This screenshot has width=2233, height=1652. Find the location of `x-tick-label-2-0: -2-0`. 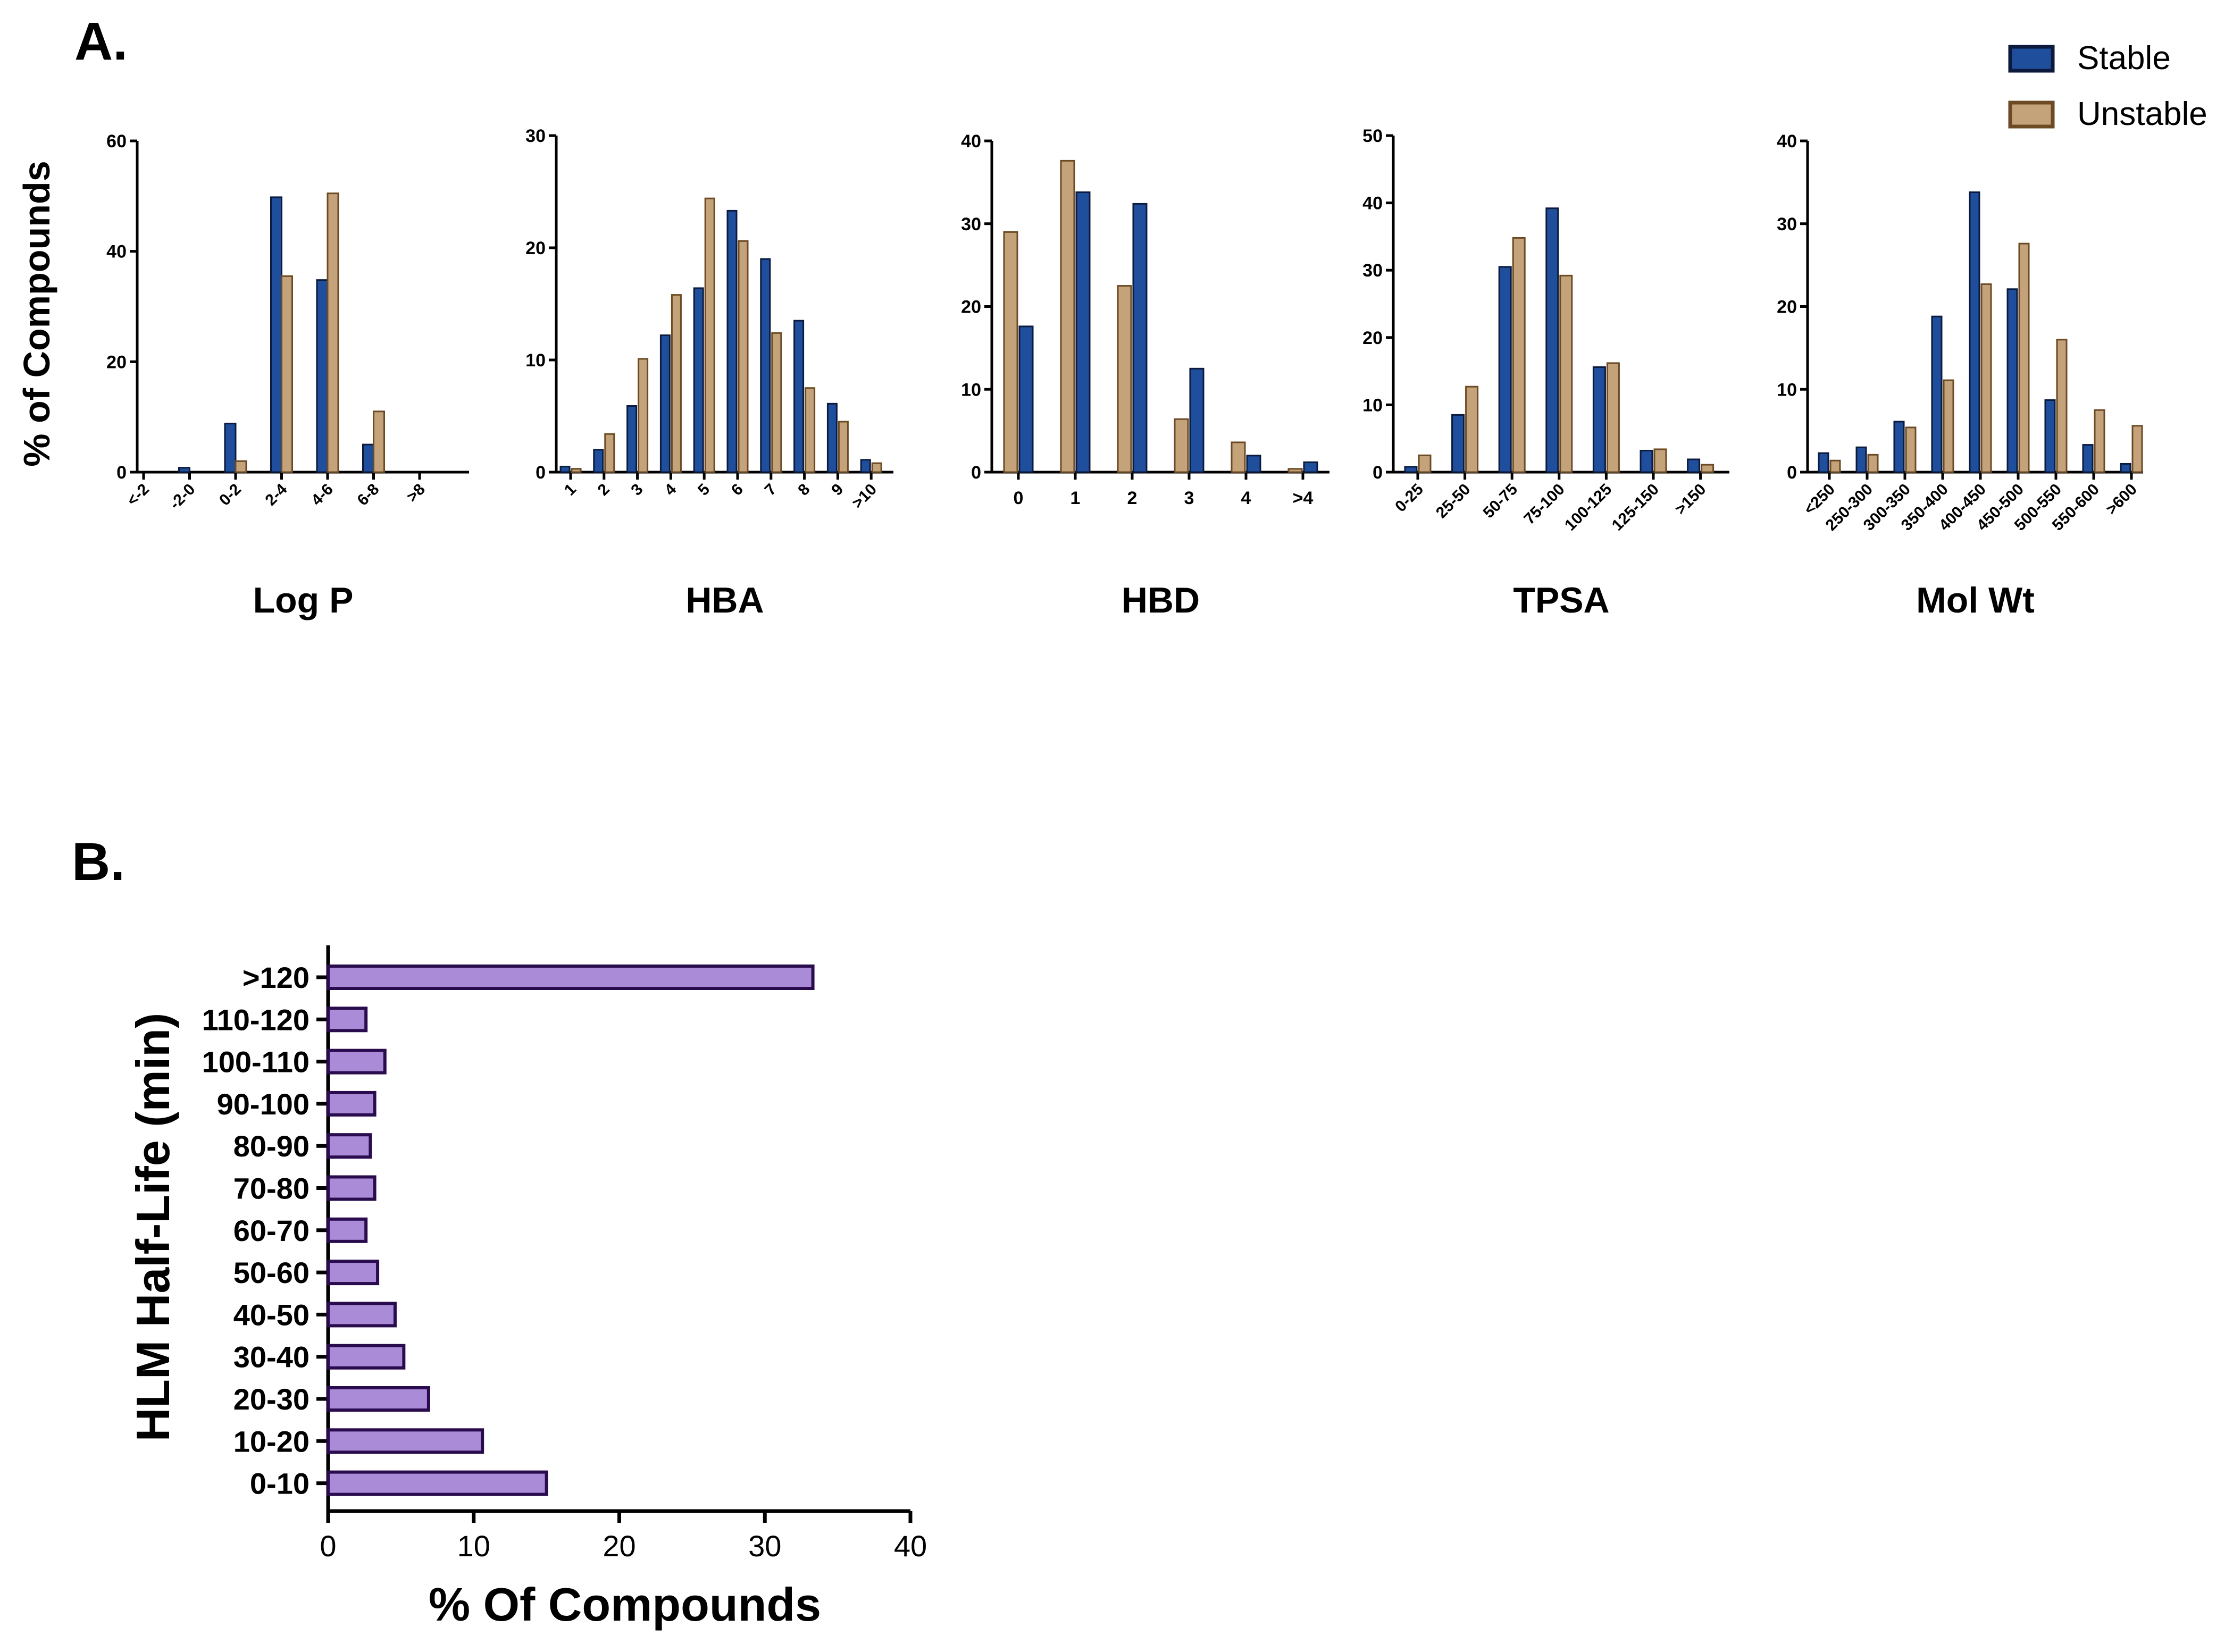

x-tick-label-2-0: -2-0 is located at coordinates (182, 497).